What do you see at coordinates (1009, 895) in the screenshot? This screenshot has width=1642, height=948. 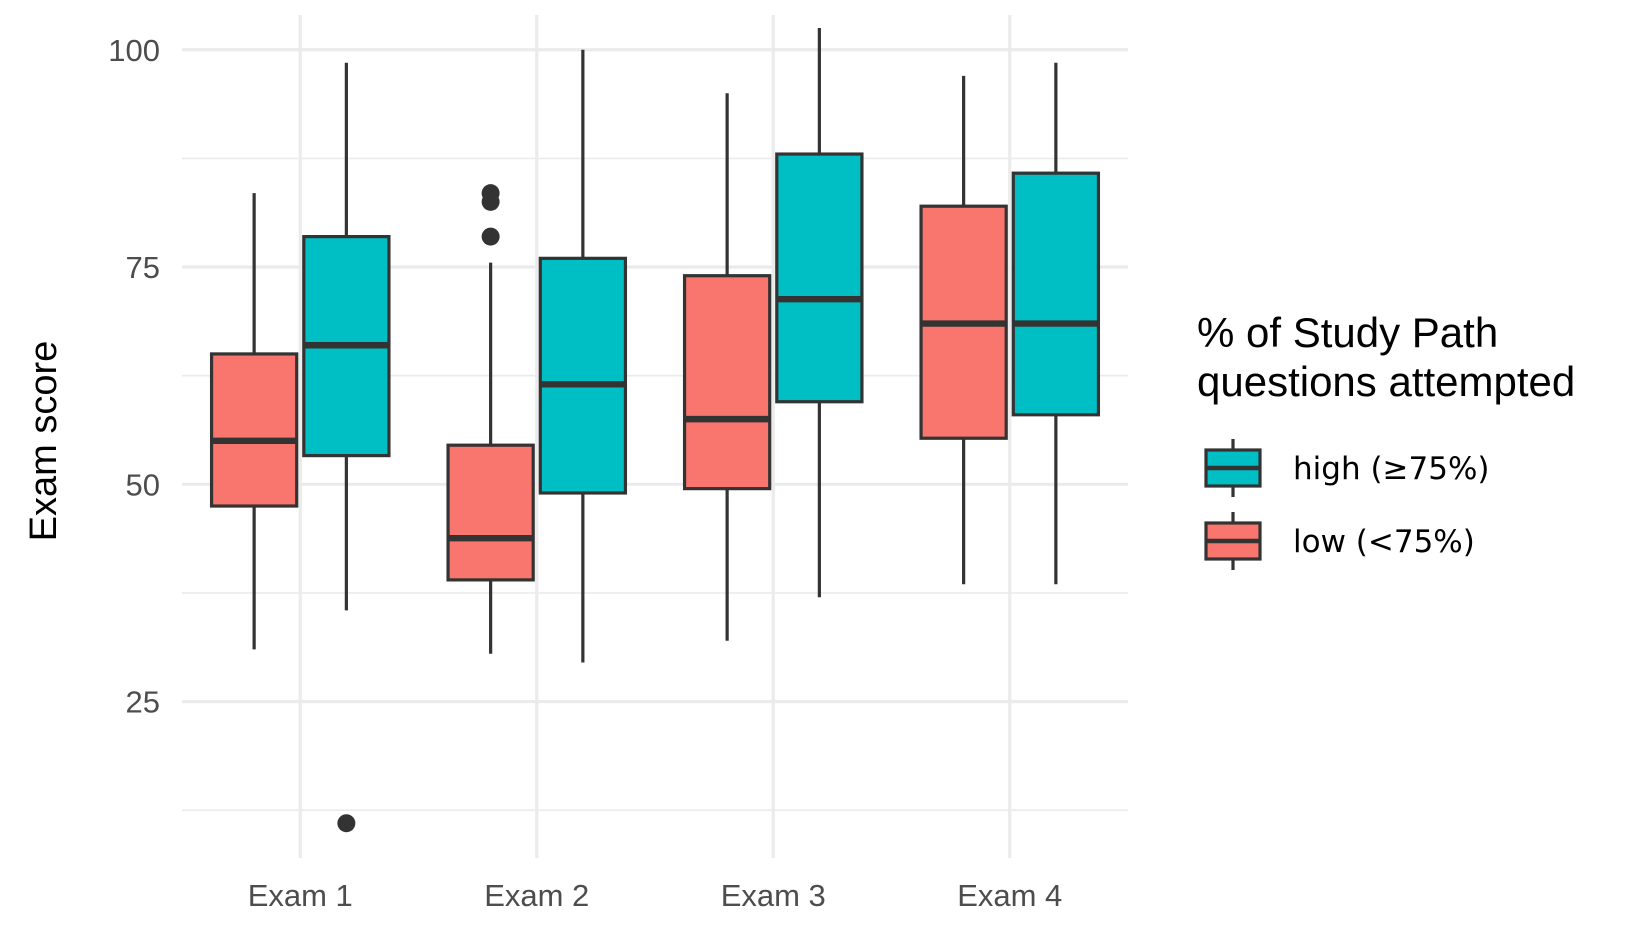 I see `x-tick-label: Exam 4` at bounding box center [1009, 895].